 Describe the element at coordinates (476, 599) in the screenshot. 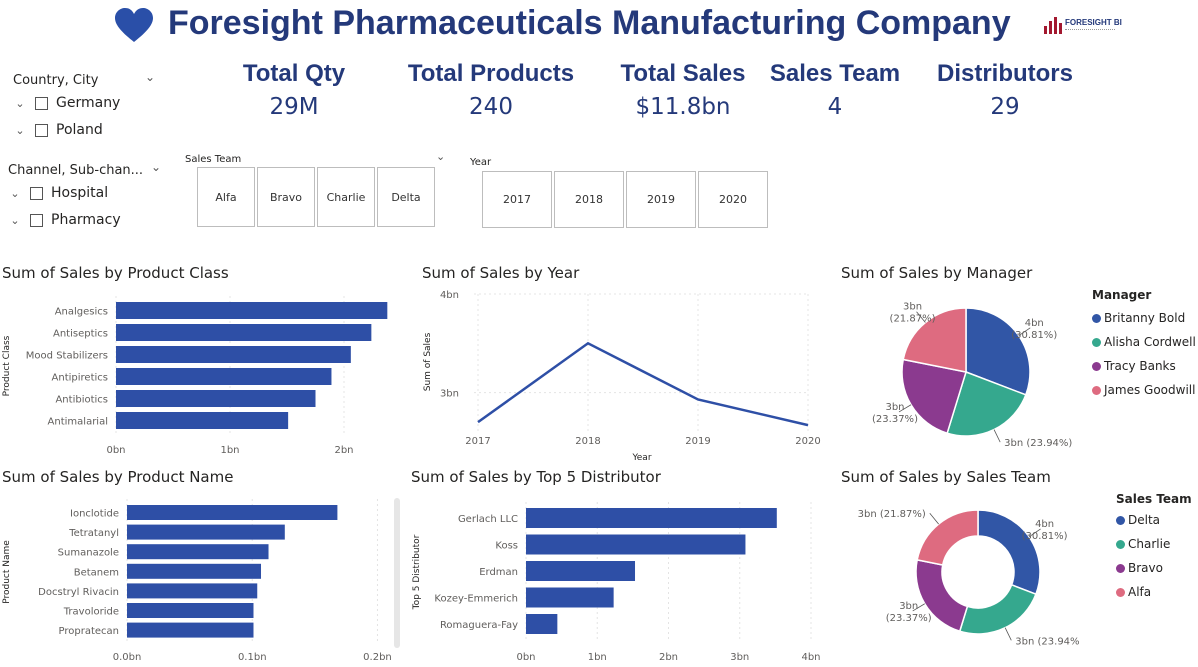

I see `y-tick-label: Kozey-Emmerich` at that location.